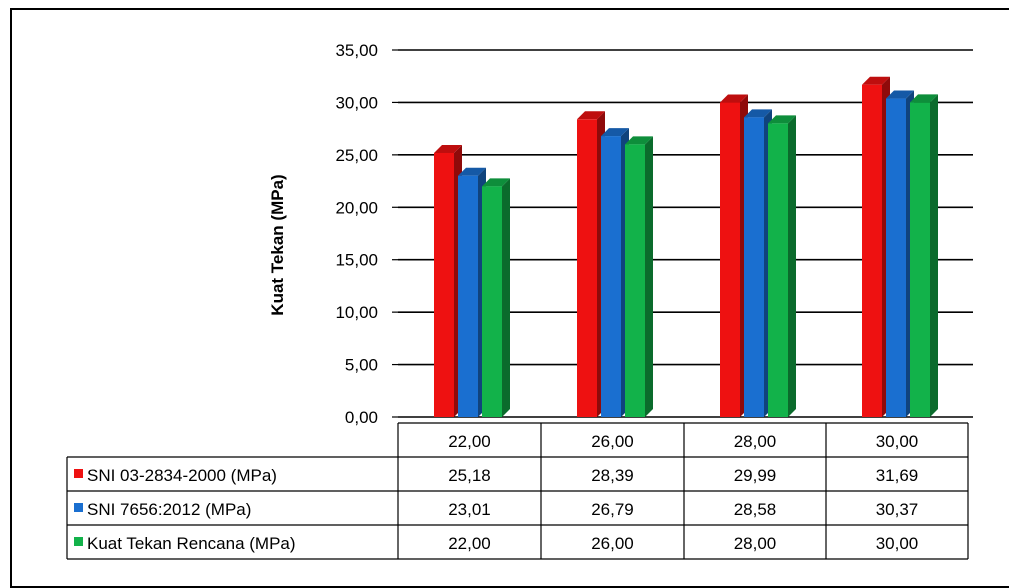 The image size is (1009, 588). I want to click on legend-entry: Kuat Tekan Rencana (MPa), so click(191, 543).